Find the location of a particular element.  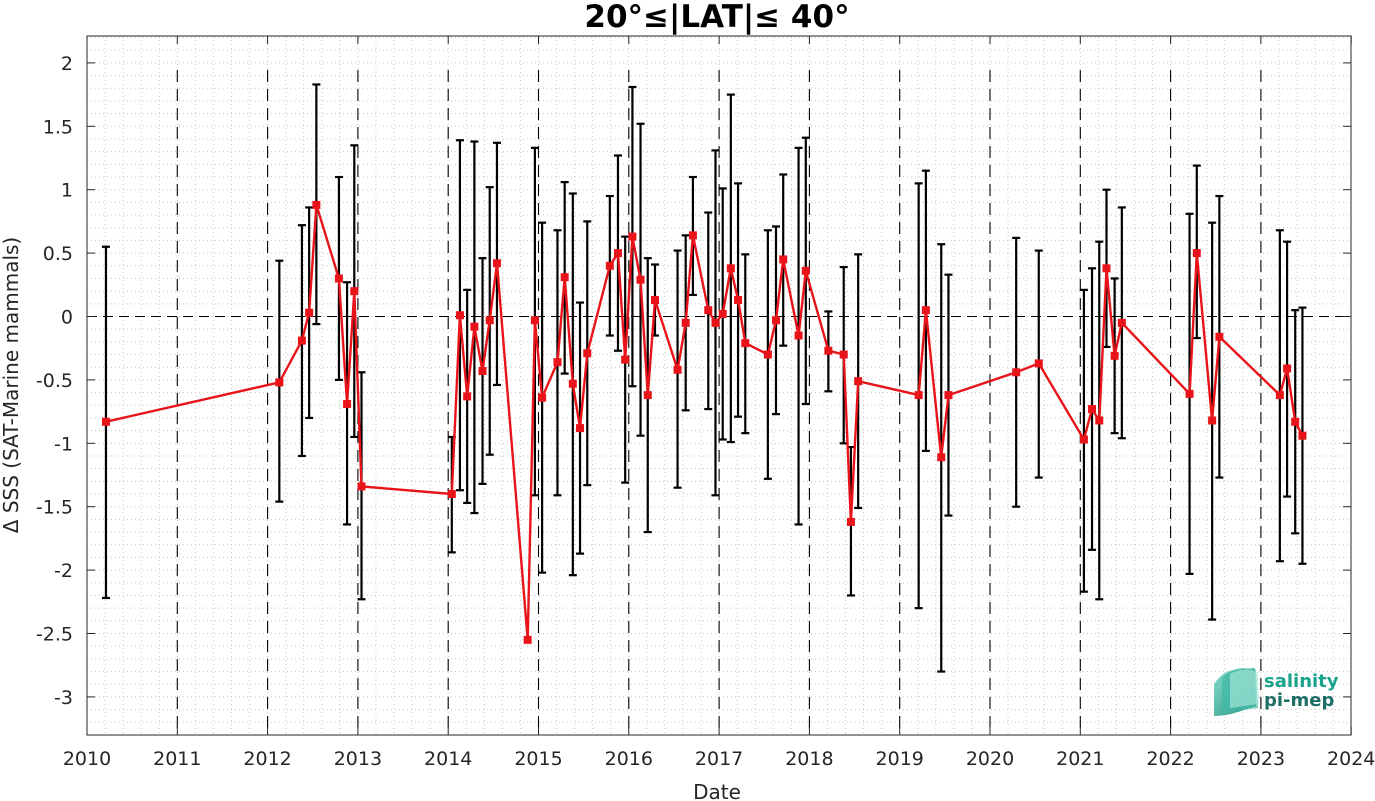

x-tick-label: 2021 is located at coordinates (1080, 759).